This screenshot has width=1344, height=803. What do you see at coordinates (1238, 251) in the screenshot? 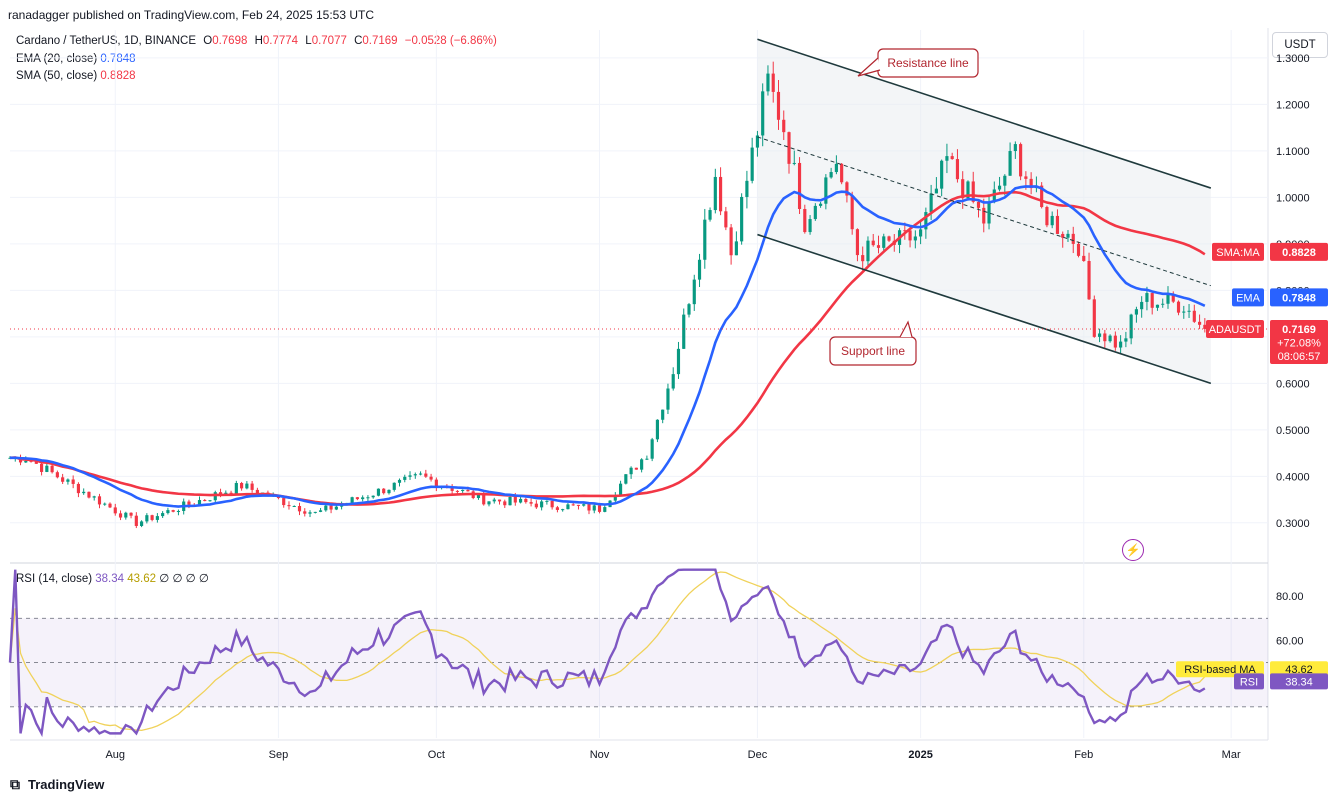
I see `sma-name-tag` at bounding box center [1238, 251].